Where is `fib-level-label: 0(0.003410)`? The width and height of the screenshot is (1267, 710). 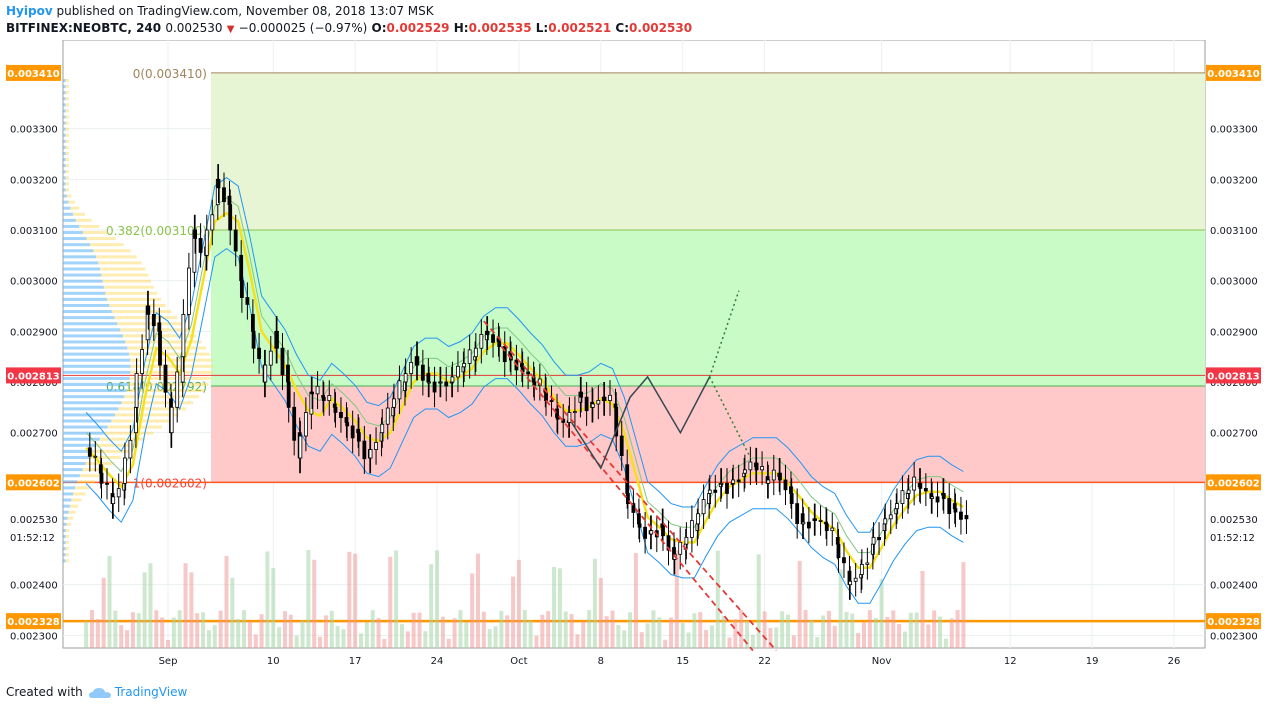 fib-level-label: 0(0.003410) is located at coordinates (170, 74).